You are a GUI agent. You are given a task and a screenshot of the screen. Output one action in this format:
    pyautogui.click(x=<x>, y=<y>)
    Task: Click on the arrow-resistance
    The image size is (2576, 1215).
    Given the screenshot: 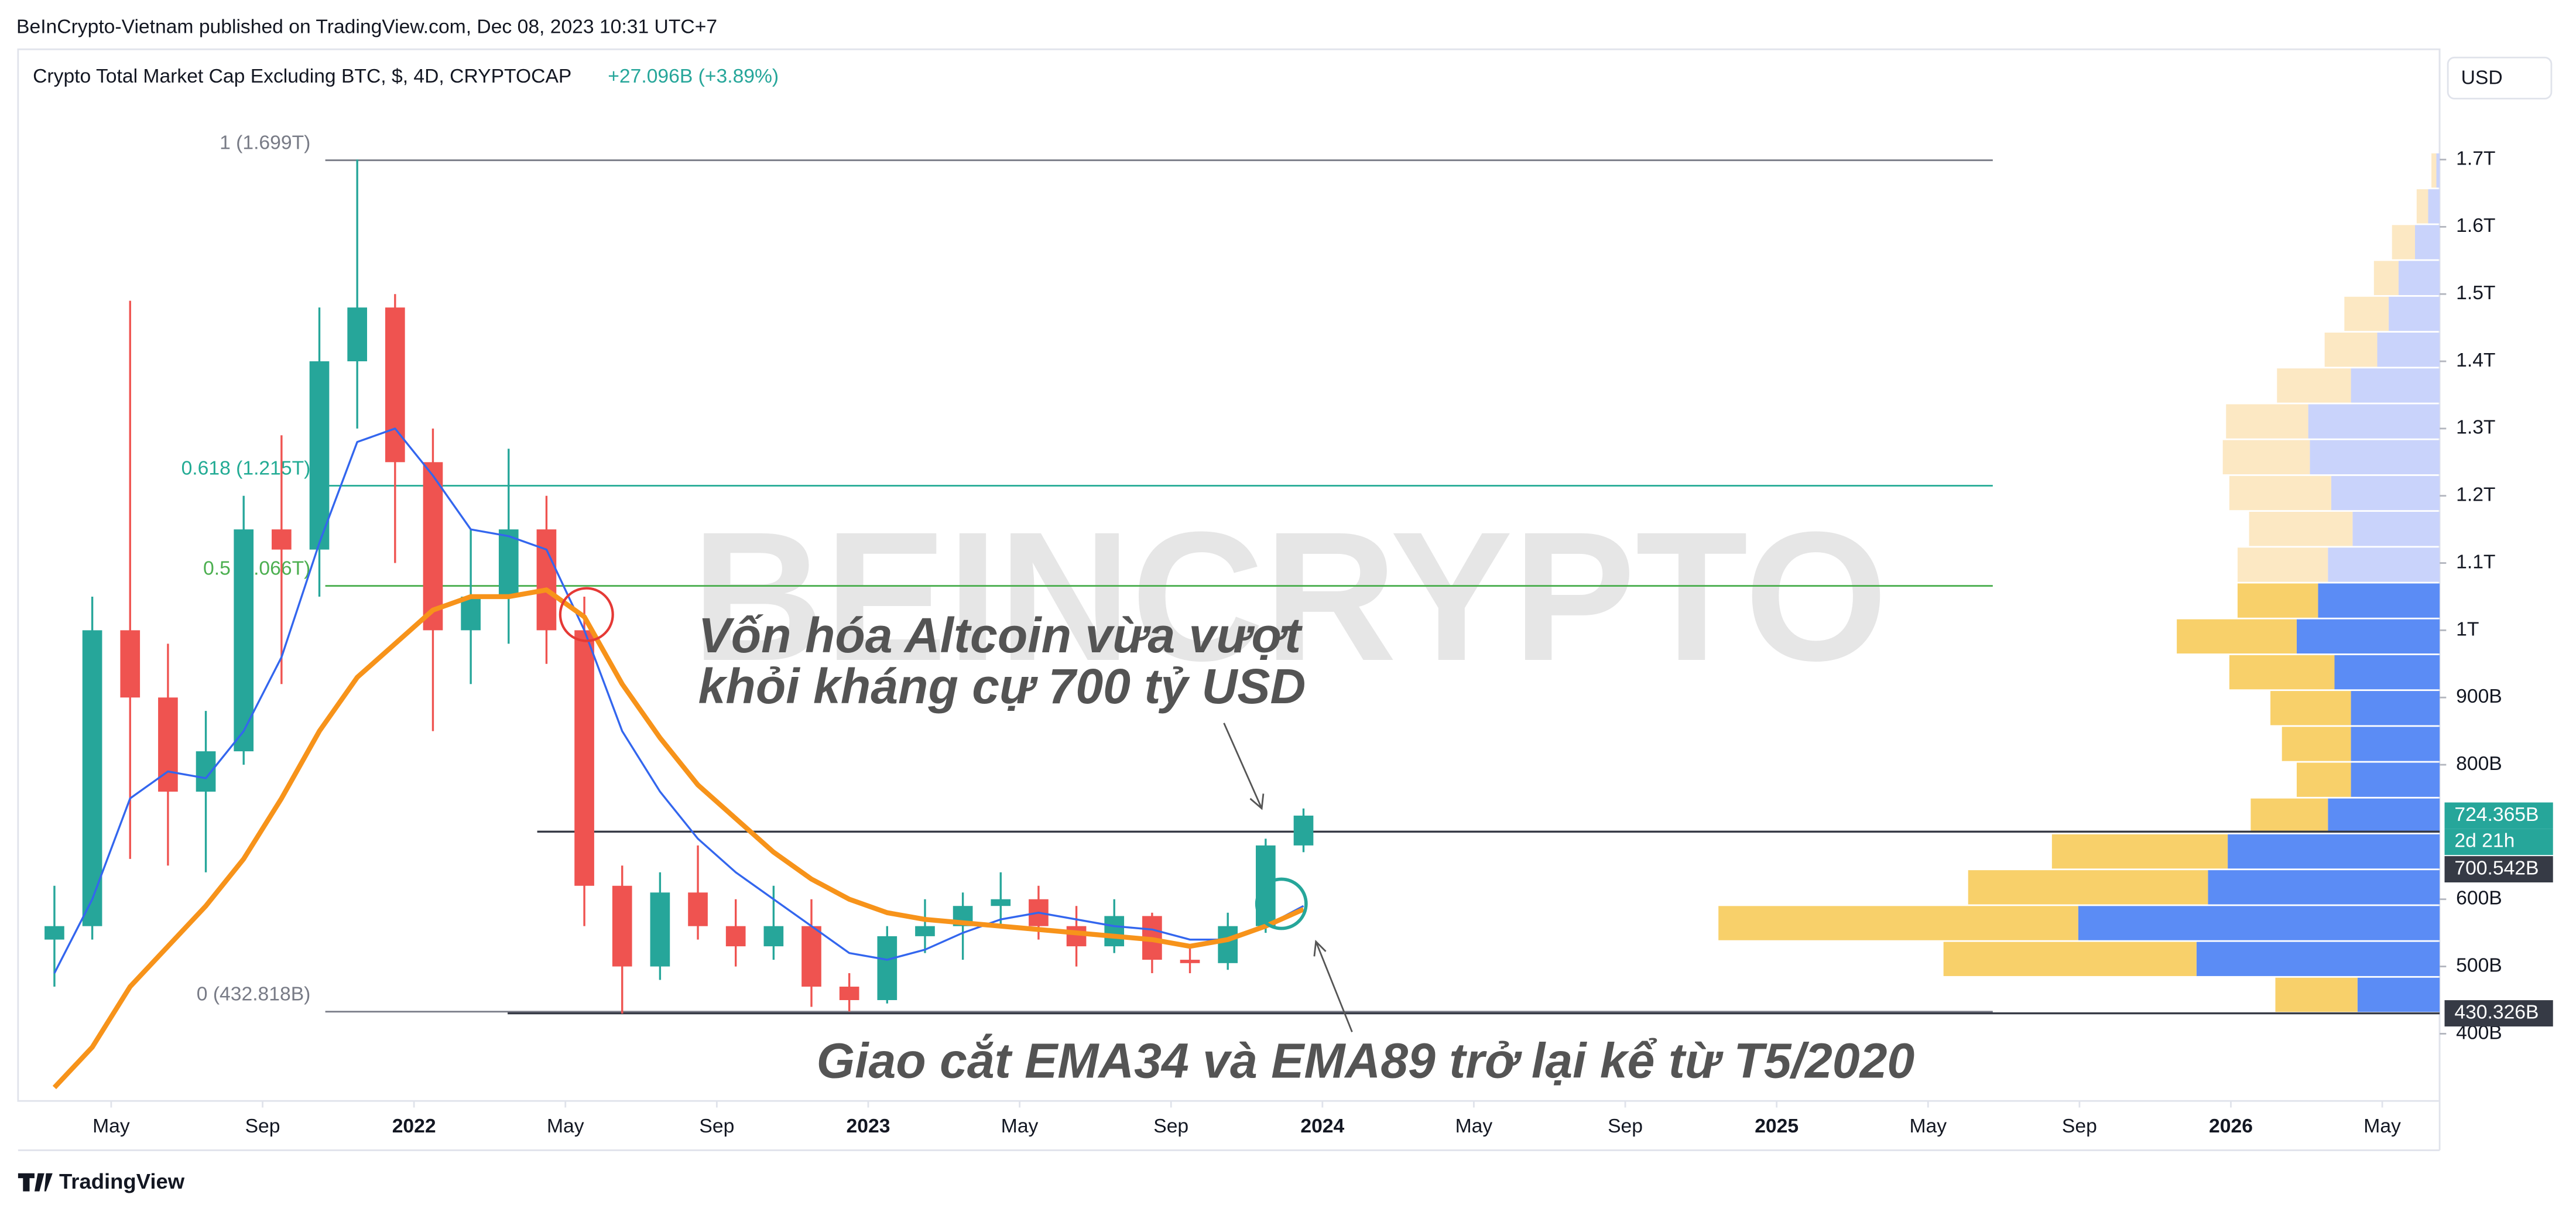 What is the action you would take?
    pyautogui.click(x=1244, y=766)
    